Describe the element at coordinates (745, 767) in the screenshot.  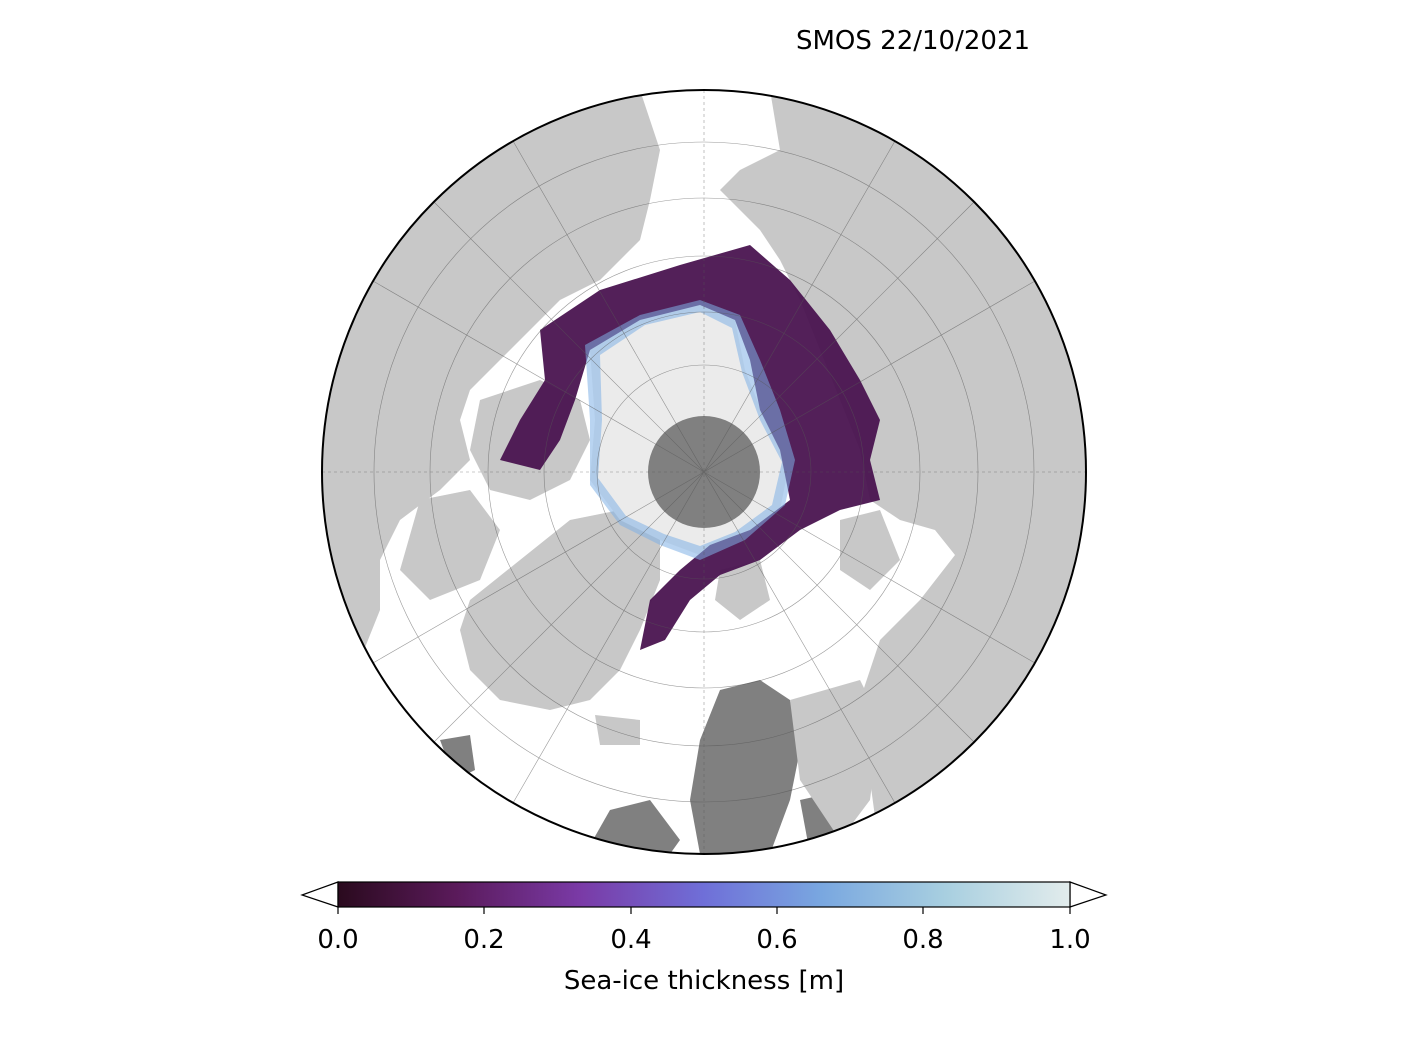
I see `land-scandinavia` at that location.